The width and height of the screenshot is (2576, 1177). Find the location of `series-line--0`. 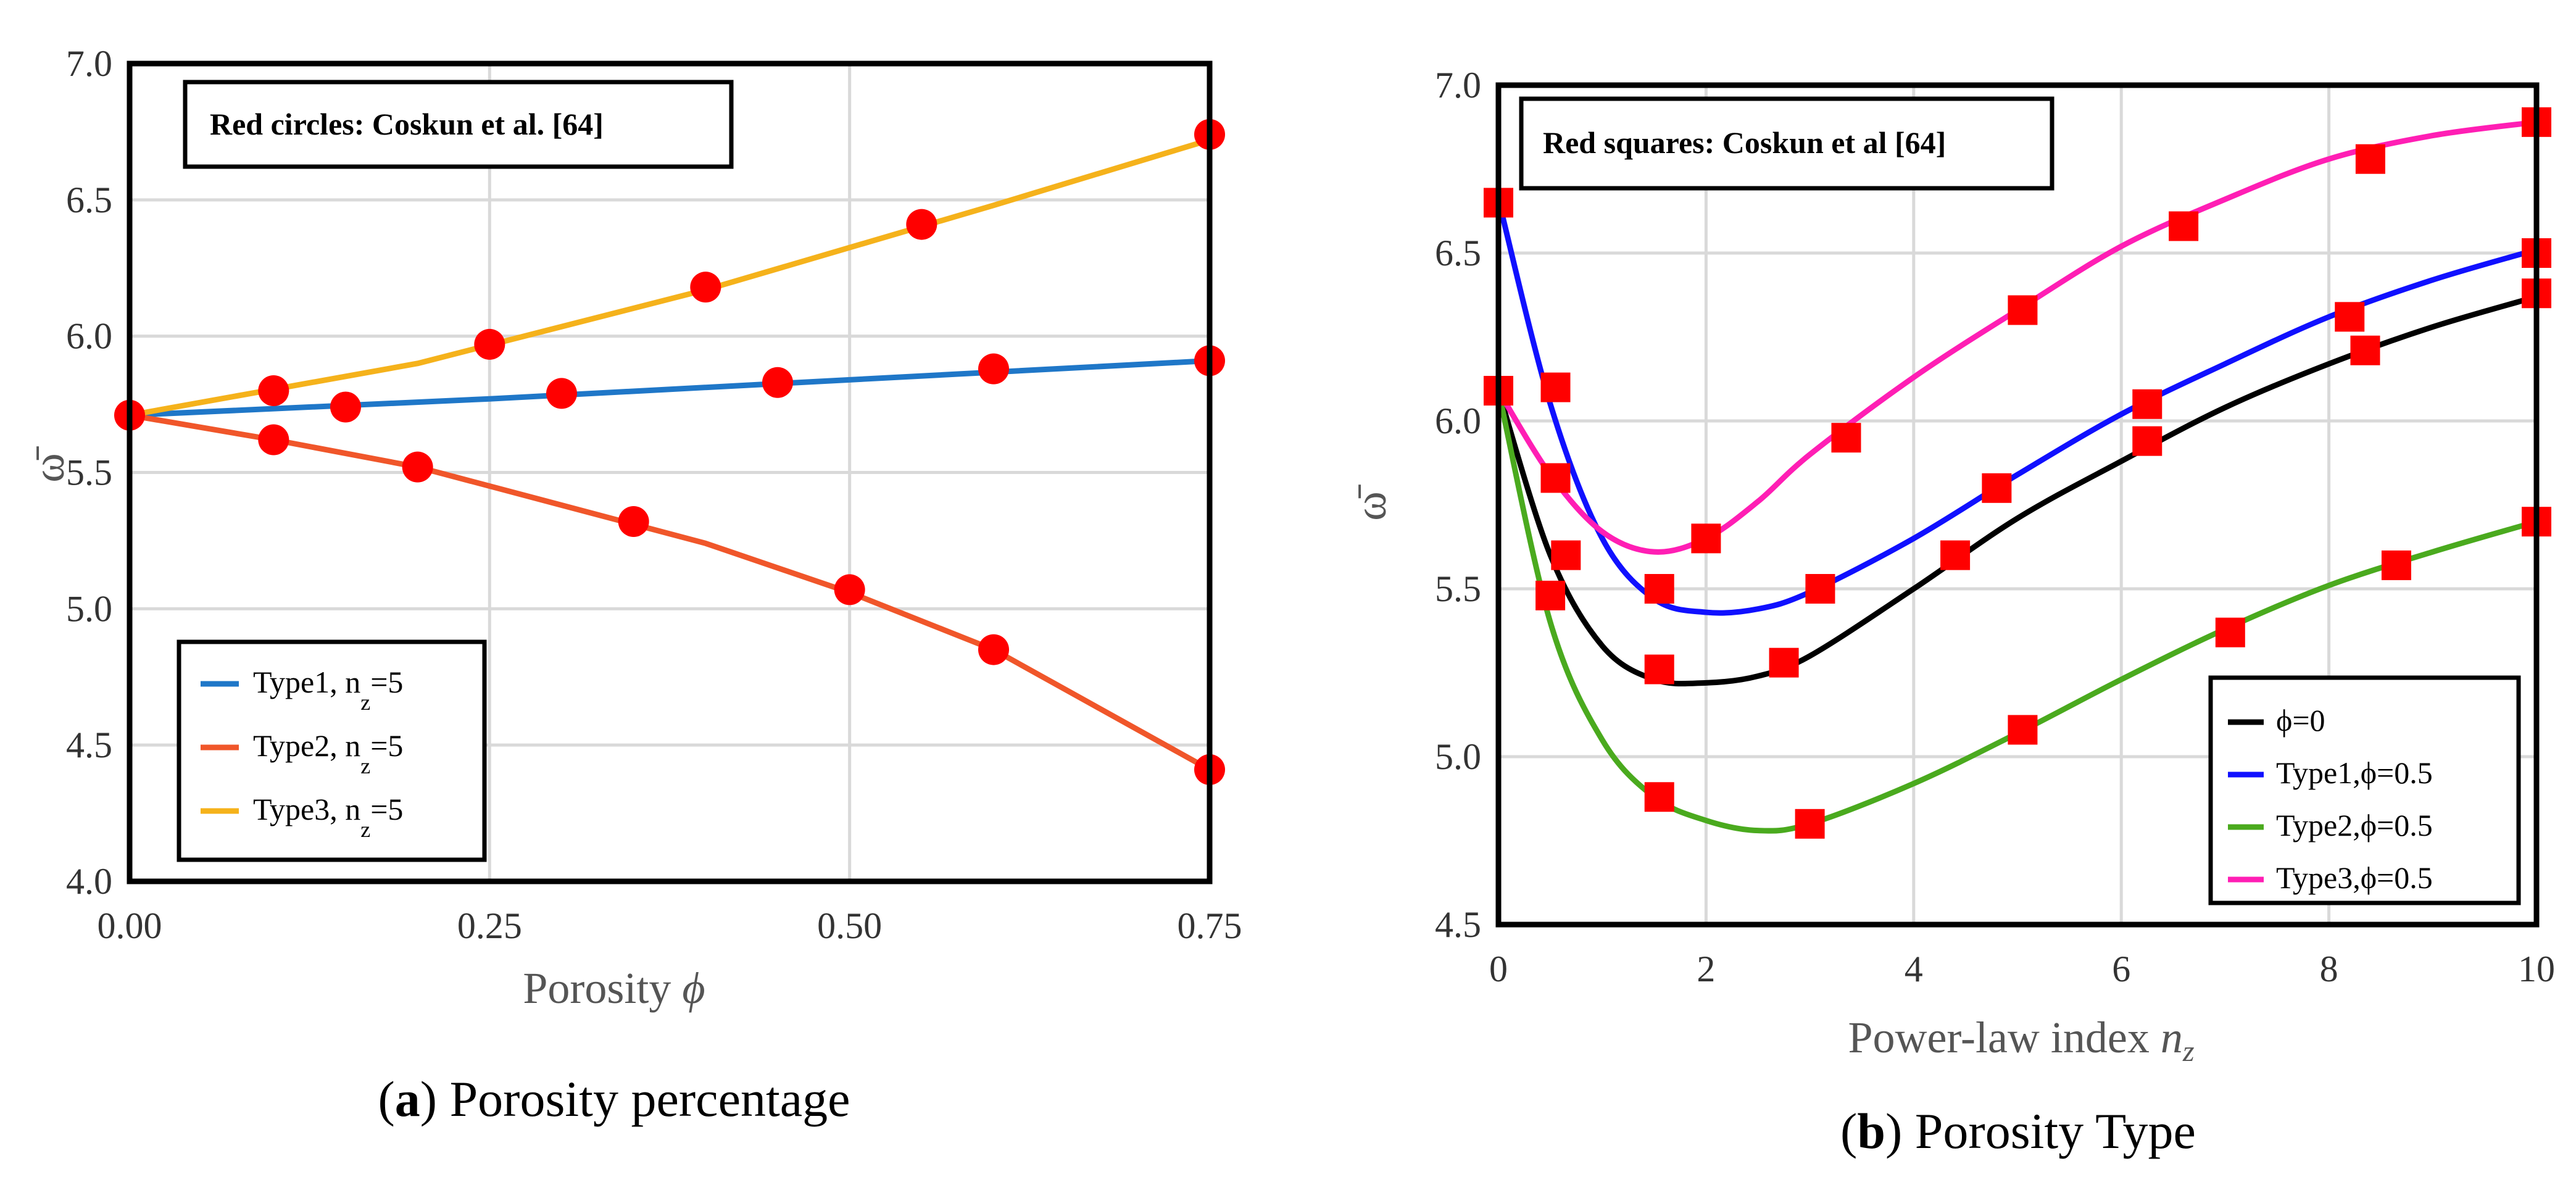

series-line--0 is located at coordinates (2017, 490).